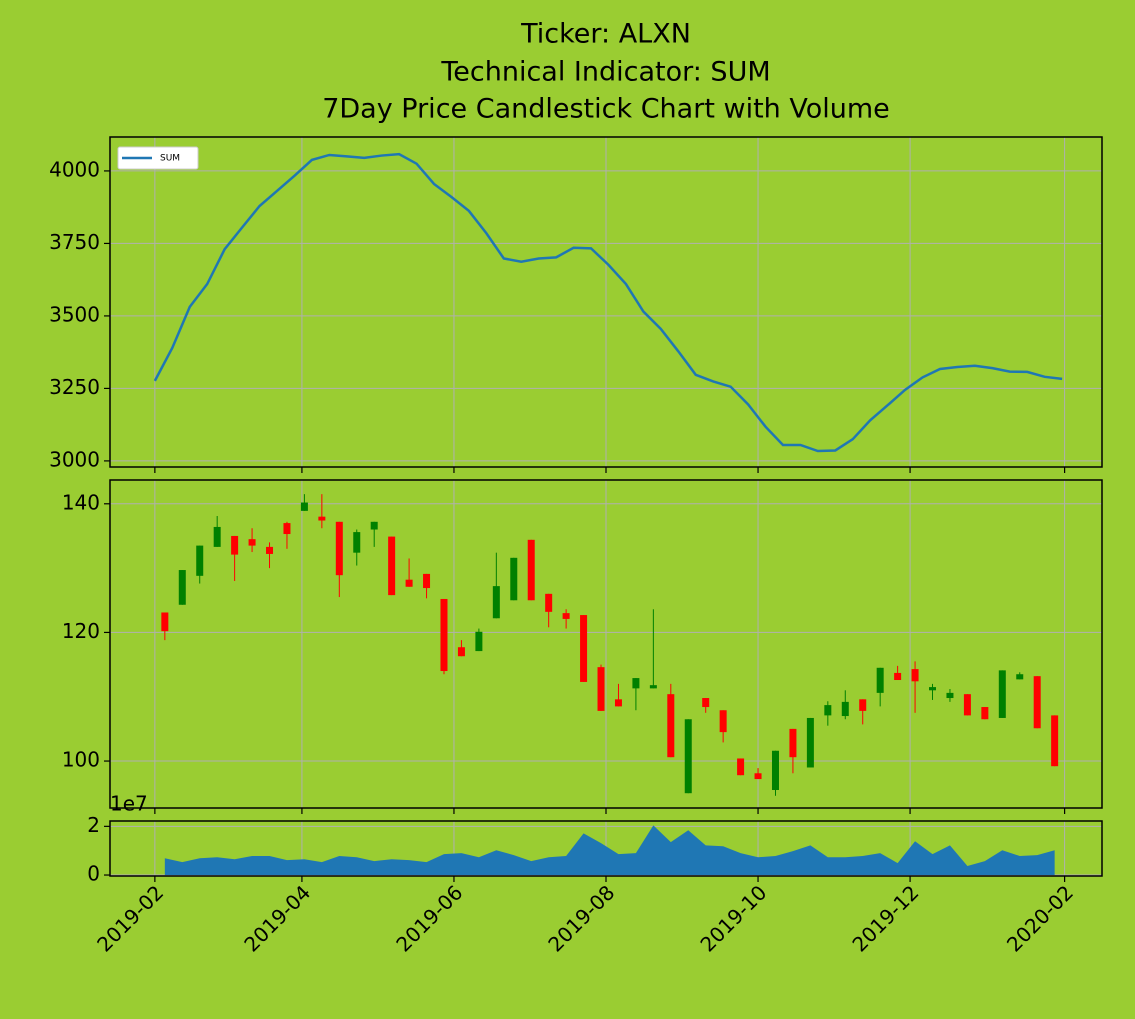  Describe the element at coordinates (605, 34) in the screenshot. I see `title-line: Ticker: ALXN` at that location.